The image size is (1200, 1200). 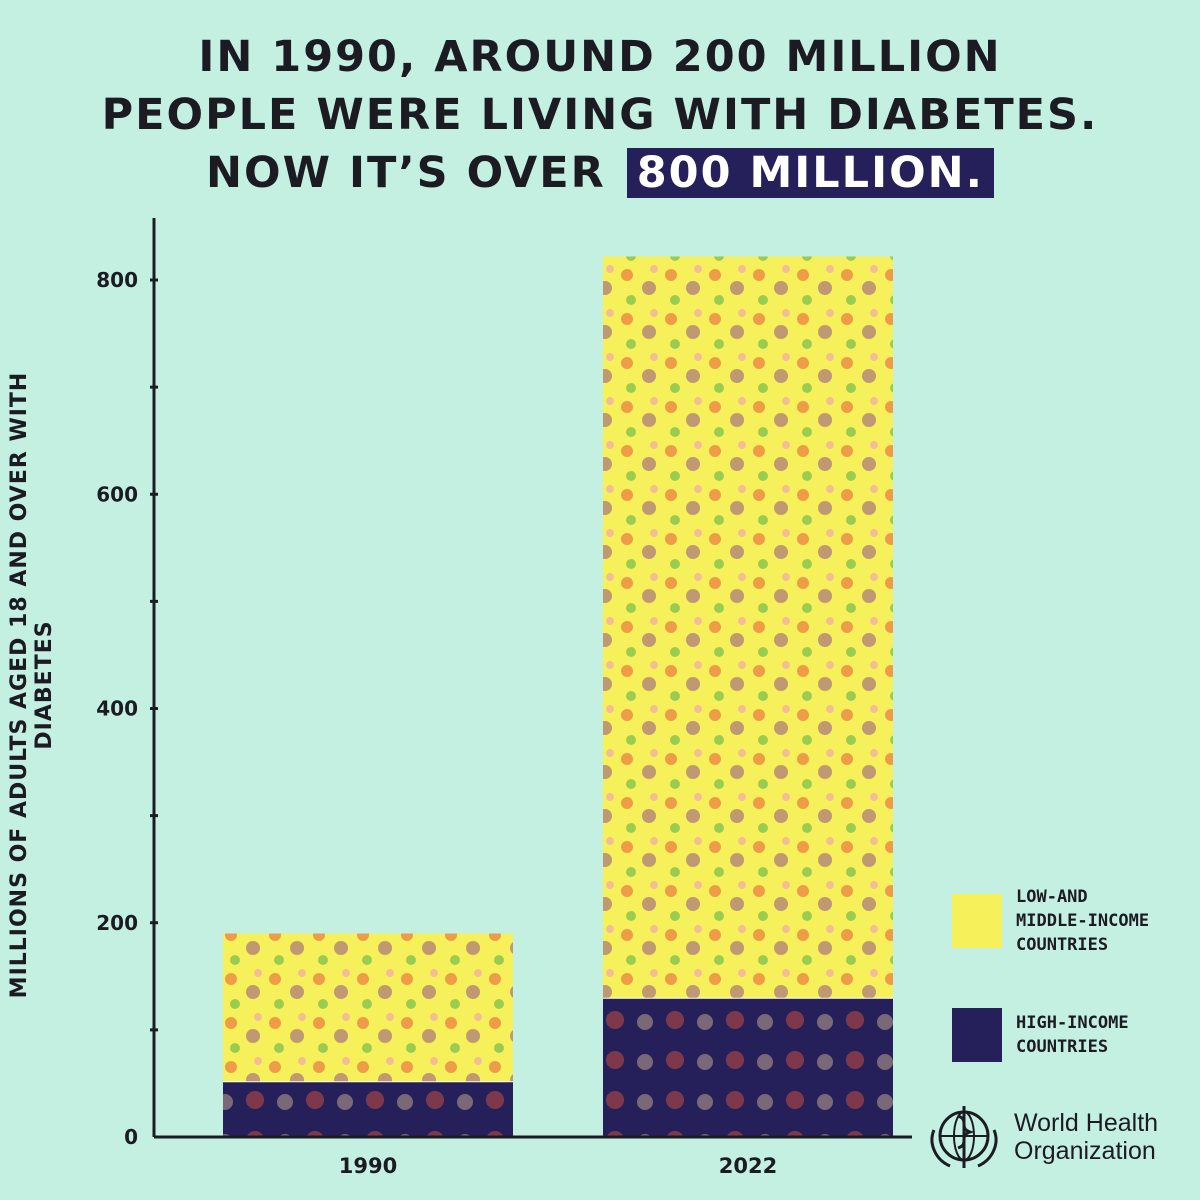 What do you see at coordinates (117, 494) in the screenshot?
I see `y-tick-label: 600` at bounding box center [117, 494].